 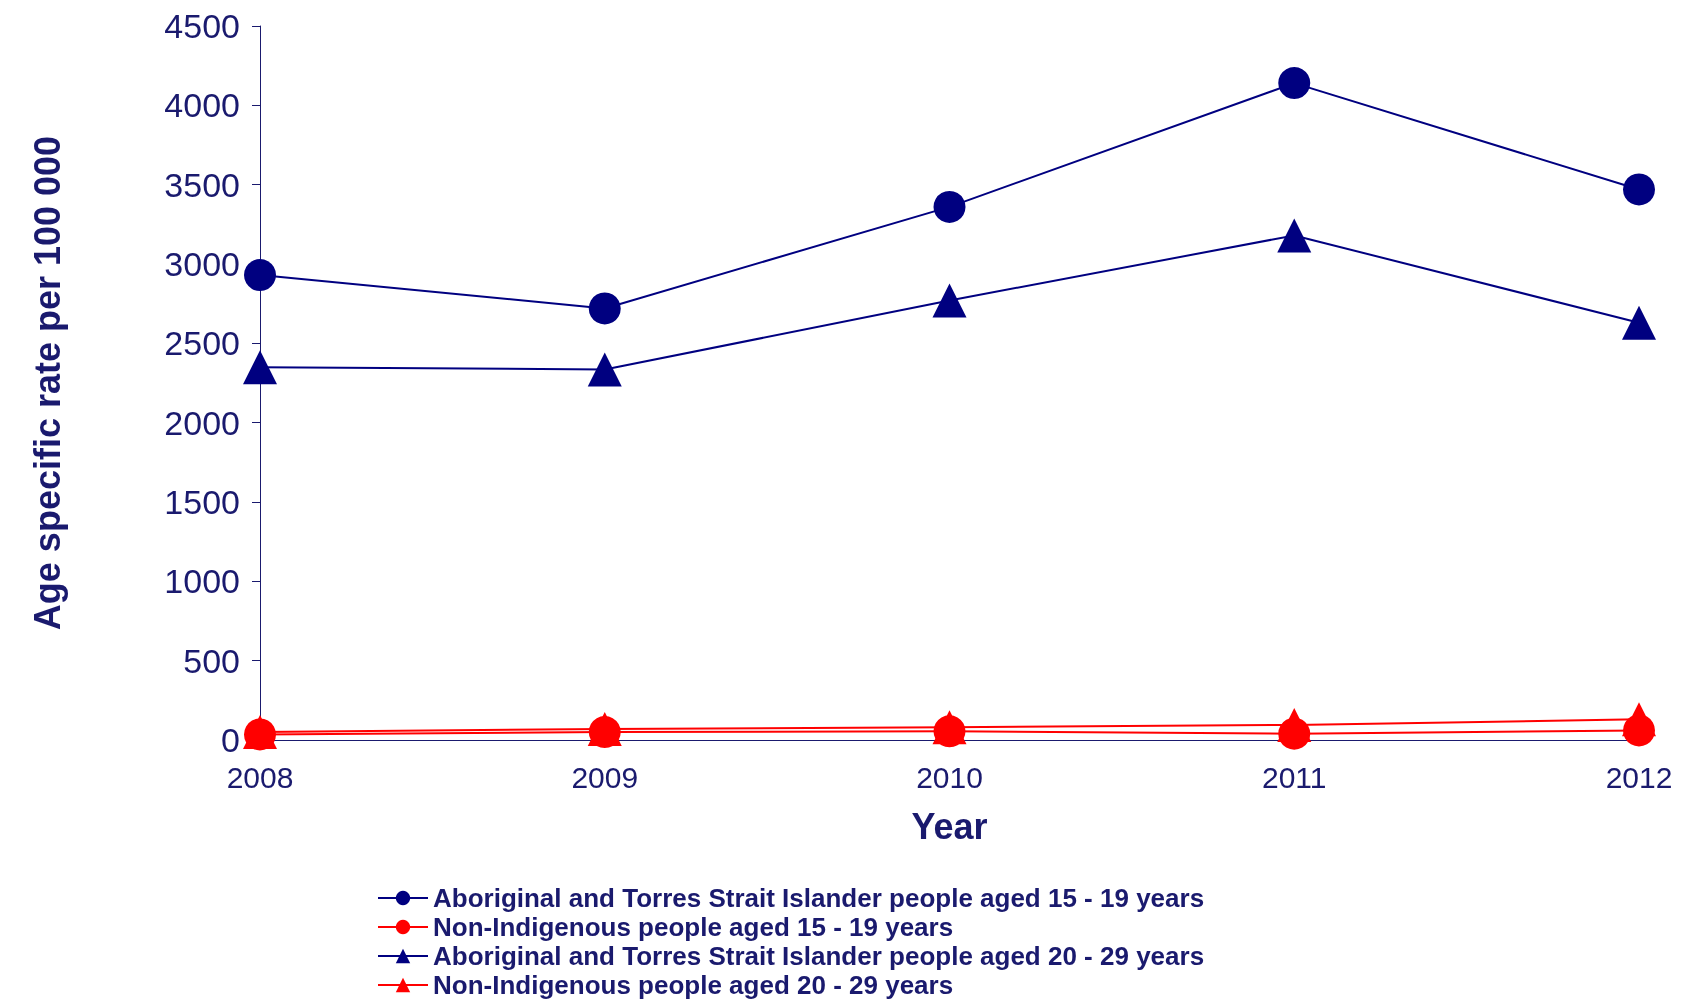 I want to click on y-tick-label: 0, so click(x=230, y=740).